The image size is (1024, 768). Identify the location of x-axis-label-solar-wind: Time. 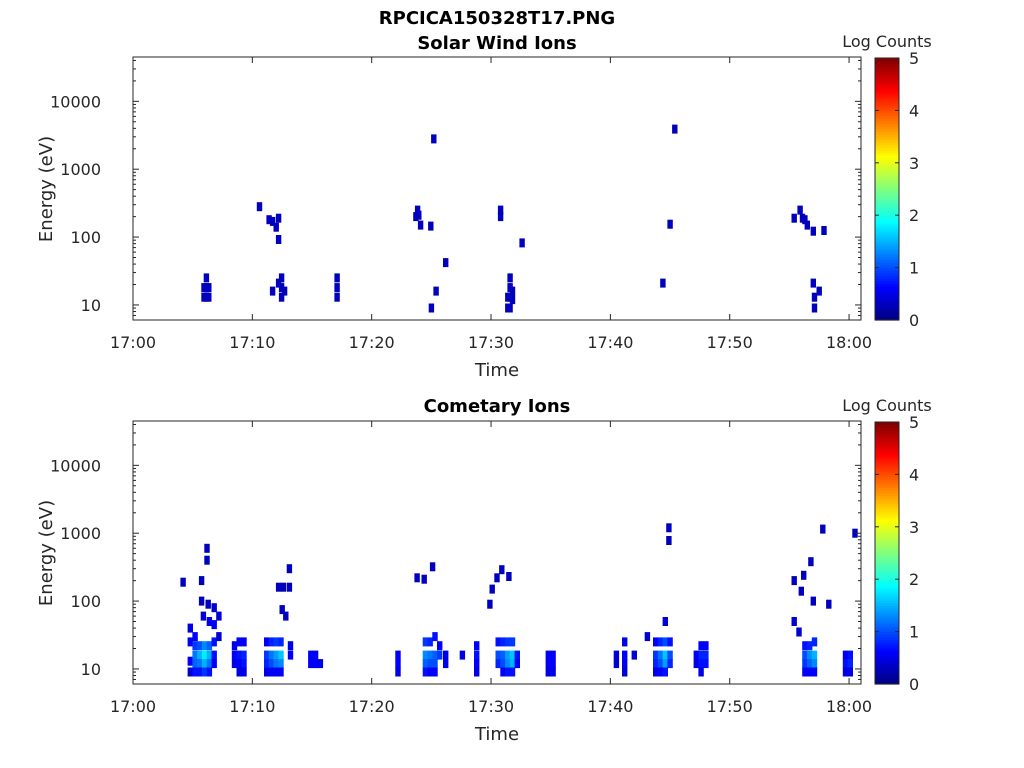
(496, 370).